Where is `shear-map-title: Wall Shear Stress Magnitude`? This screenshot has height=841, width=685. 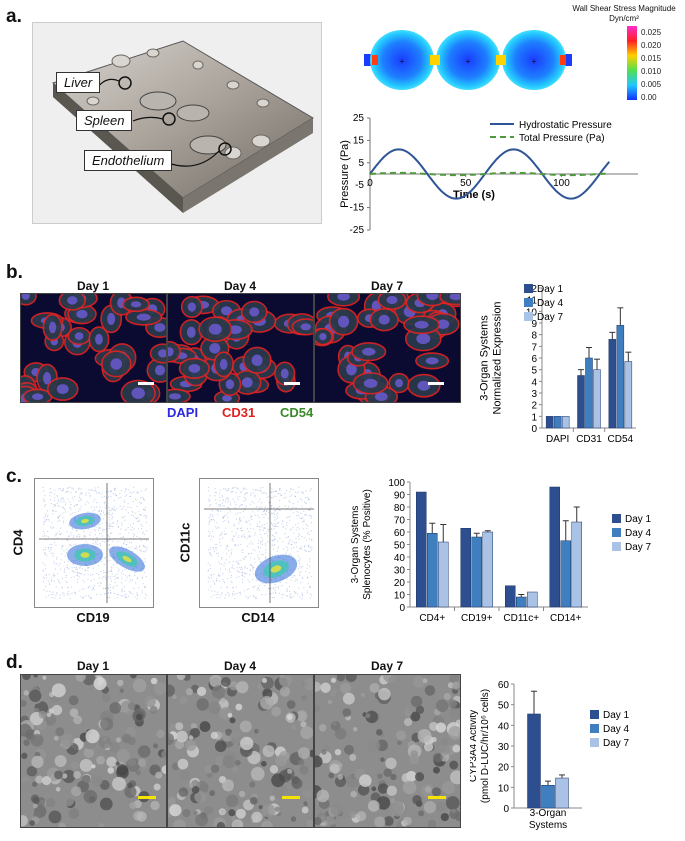
shear-map-title: Wall Shear Stress Magnitude is located at coordinates (624, 8).